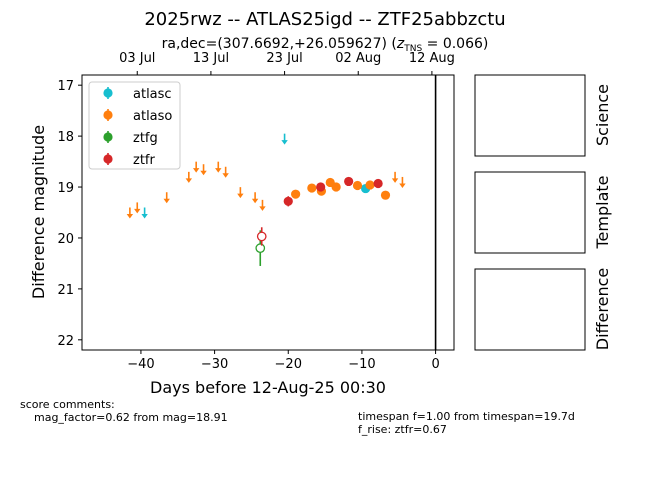 Image resolution: width=650 pixels, height=500 pixels. I want to click on top-tick-label: 02 Aug, so click(358, 58).